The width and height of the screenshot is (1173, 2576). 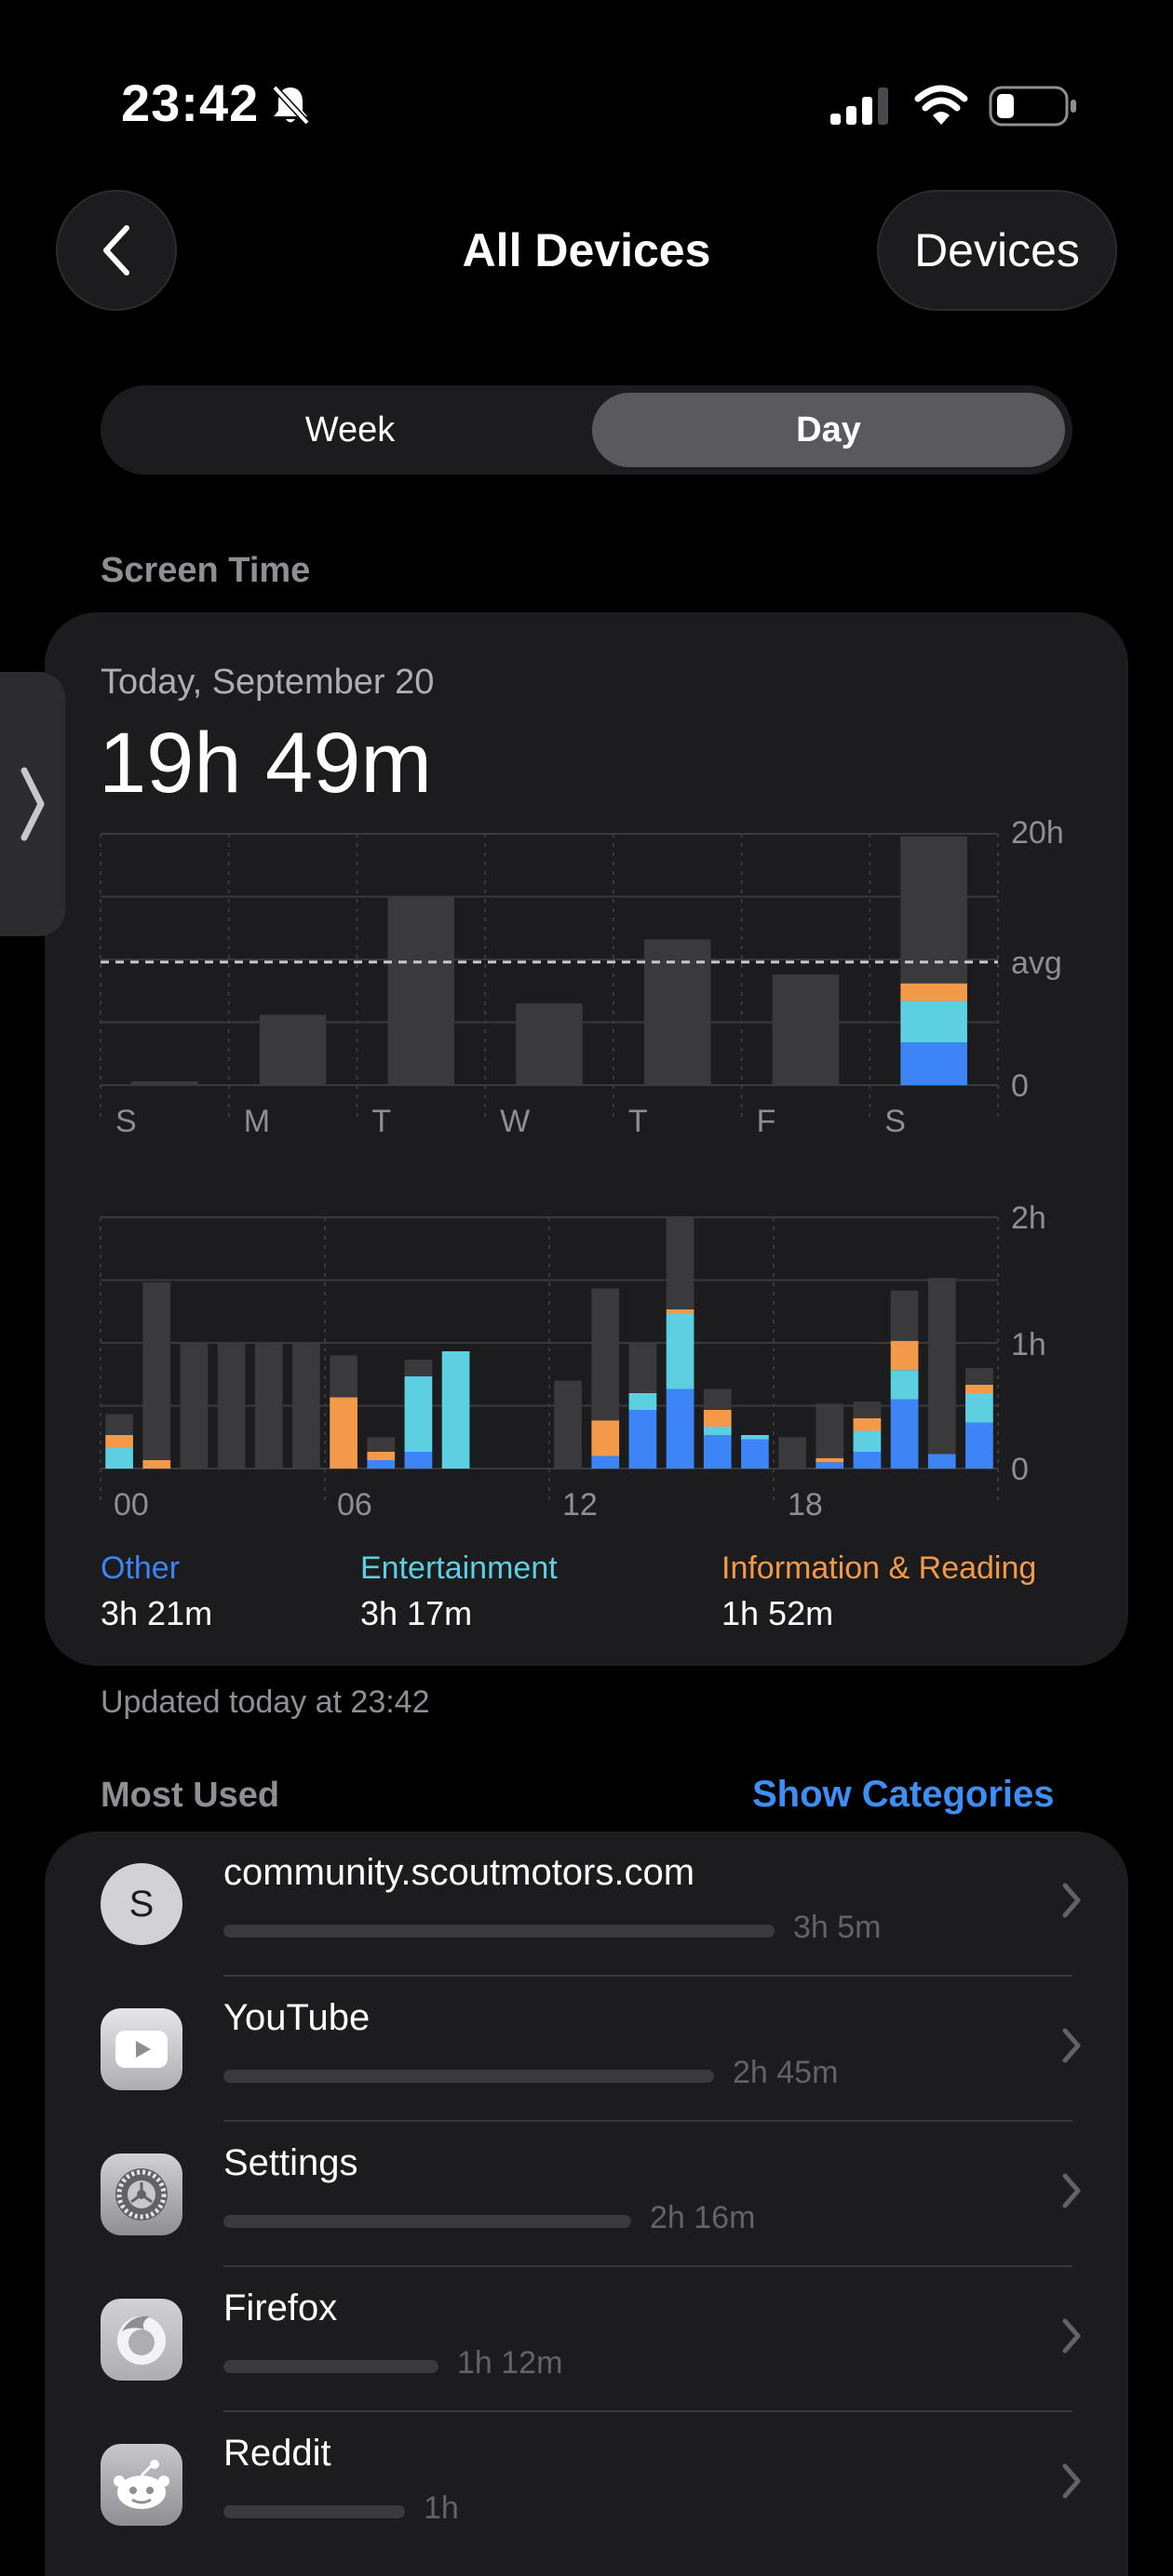 What do you see at coordinates (586, 2339) in the screenshot?
I see `app-row-firefox: Firefox 1h 12m` at bounding box center [586, 2339].